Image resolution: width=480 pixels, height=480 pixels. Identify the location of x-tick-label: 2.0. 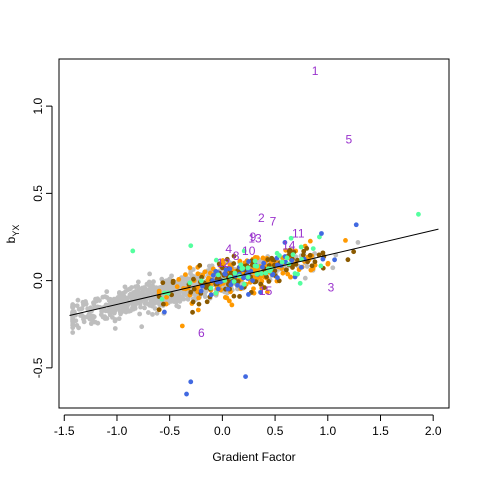
(433, 431).